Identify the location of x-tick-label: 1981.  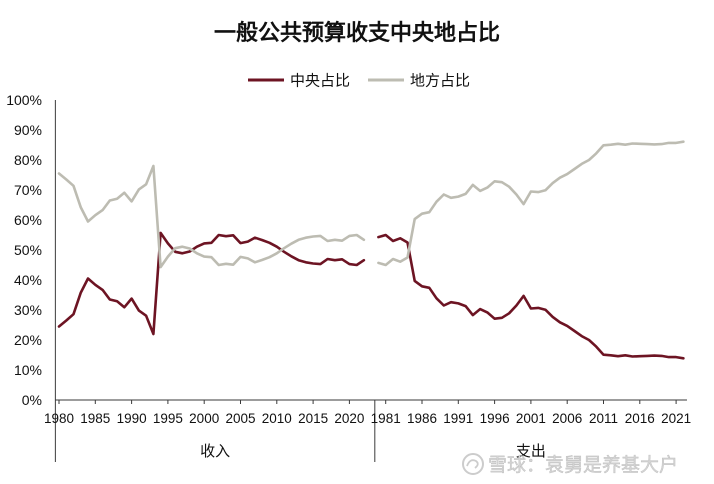
(386, 418).